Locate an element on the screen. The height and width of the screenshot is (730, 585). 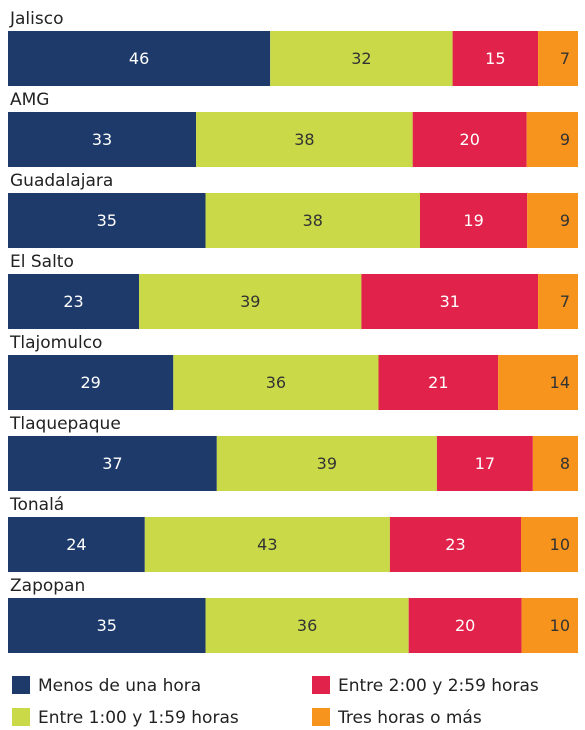
value-label: 46 is located at coordinates (139, 58).